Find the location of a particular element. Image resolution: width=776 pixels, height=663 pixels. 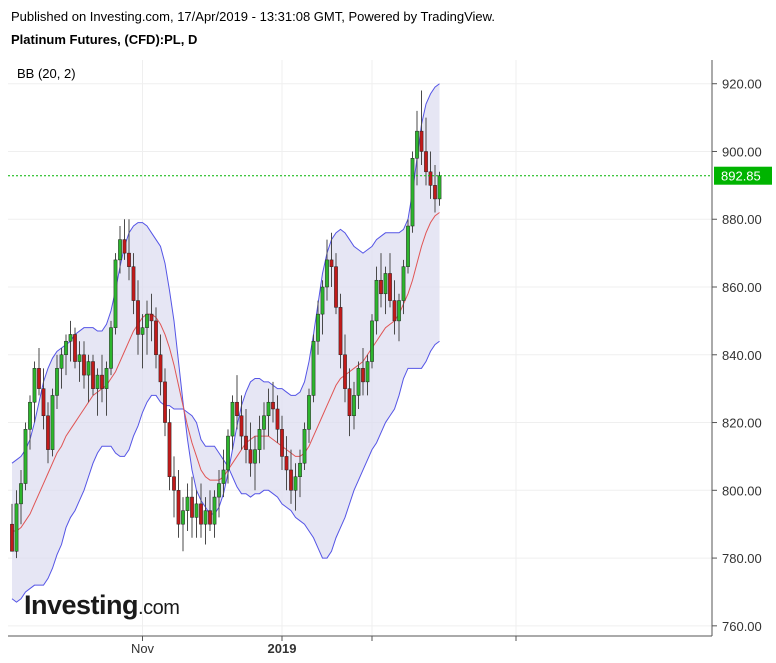

y-tick-label: 920.00 is located at coordinates (742, 84).